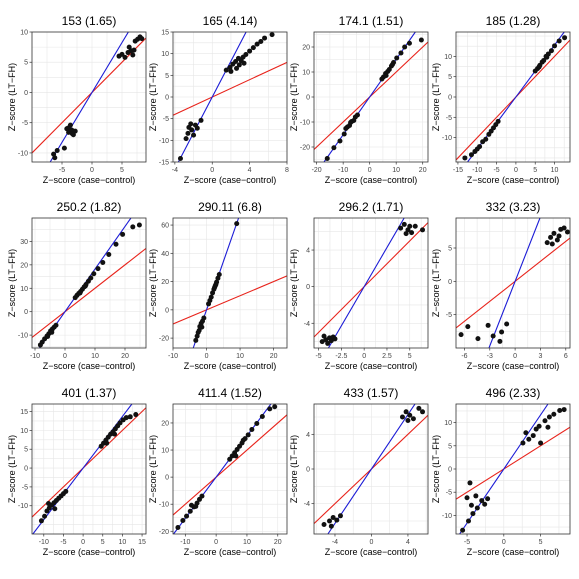 This screenshot has height=579, width=579. Describe the element at coordinates (371, 21) in the screenshot. I see `panel-title: 174.1 (1.51)` at that location.